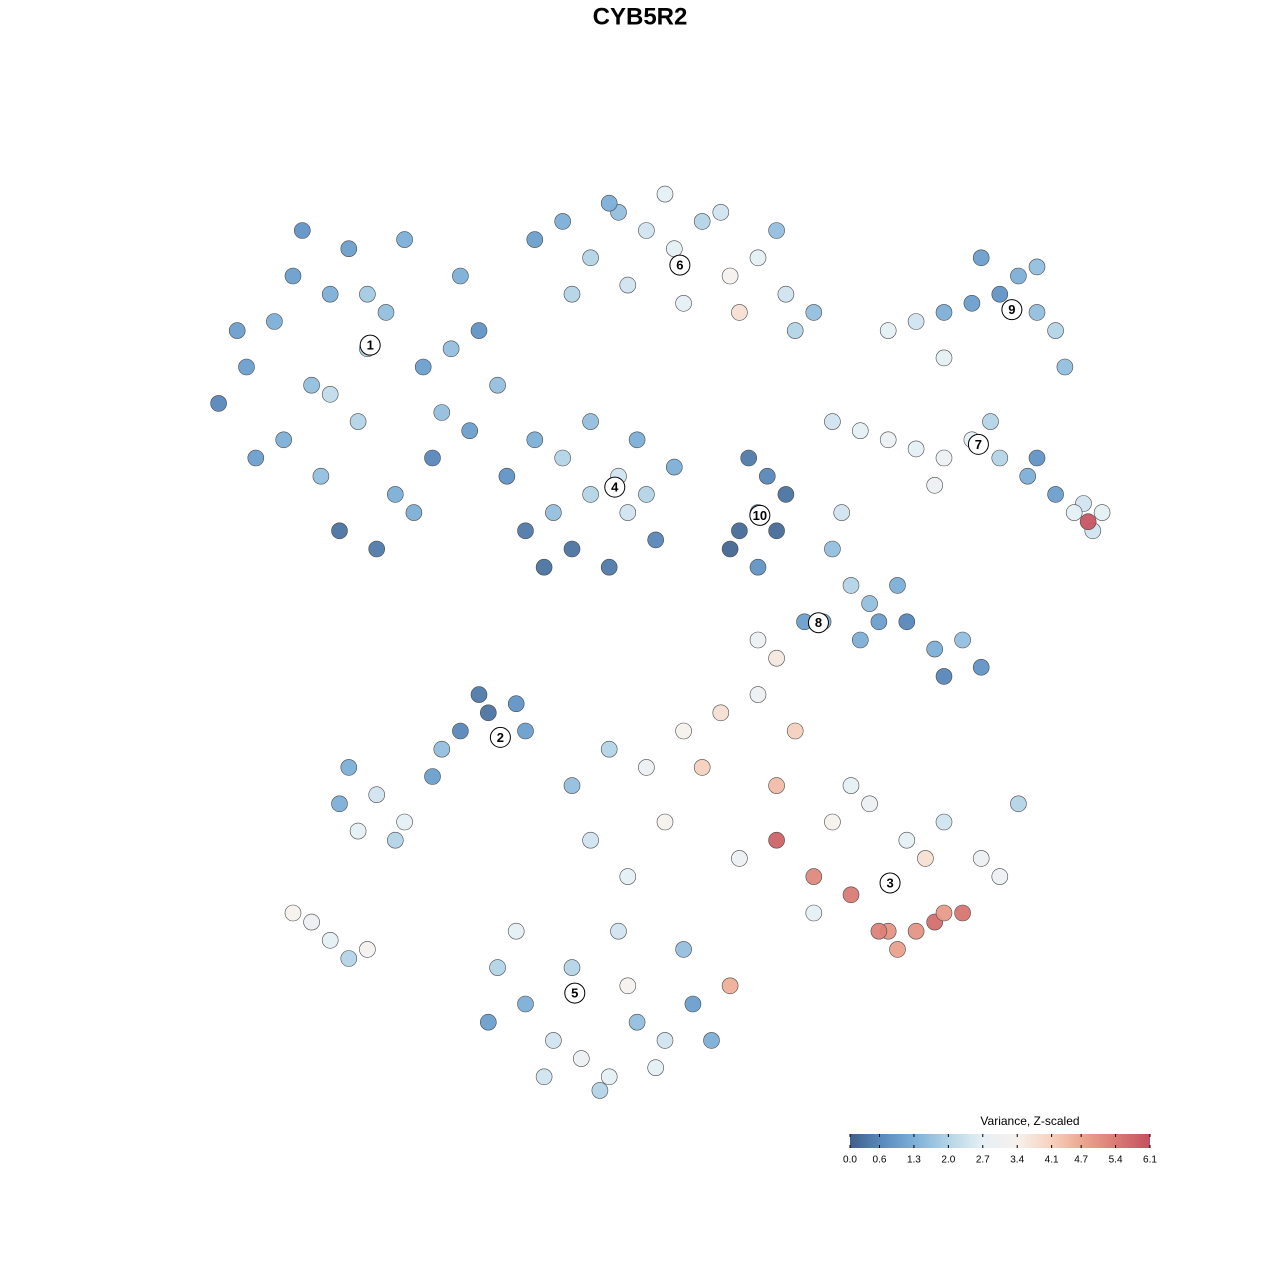 This screenshot has width=1280, height=1285. I want to click on colorbar-title: Variance, Z-scaled, so click(1029, 1121).